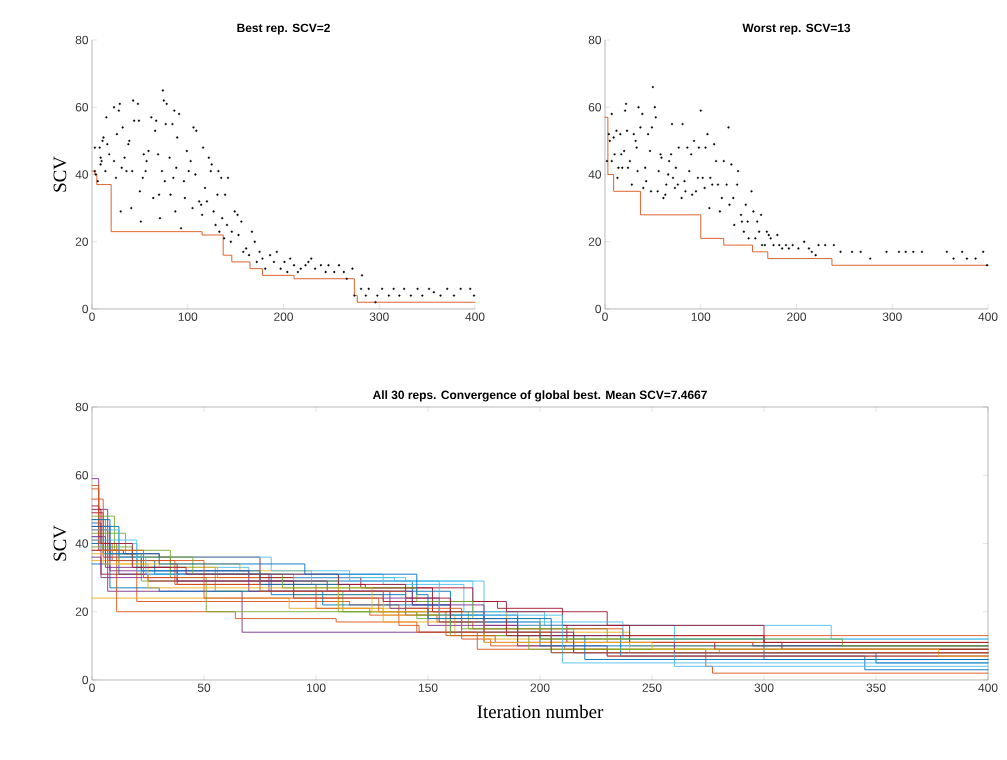 Image resolution: width=1007 pixels, height=760 pixels. Describe the element at coordinates (428, 687) in the screenshot. I see `x-tick-label: 150` at that location.